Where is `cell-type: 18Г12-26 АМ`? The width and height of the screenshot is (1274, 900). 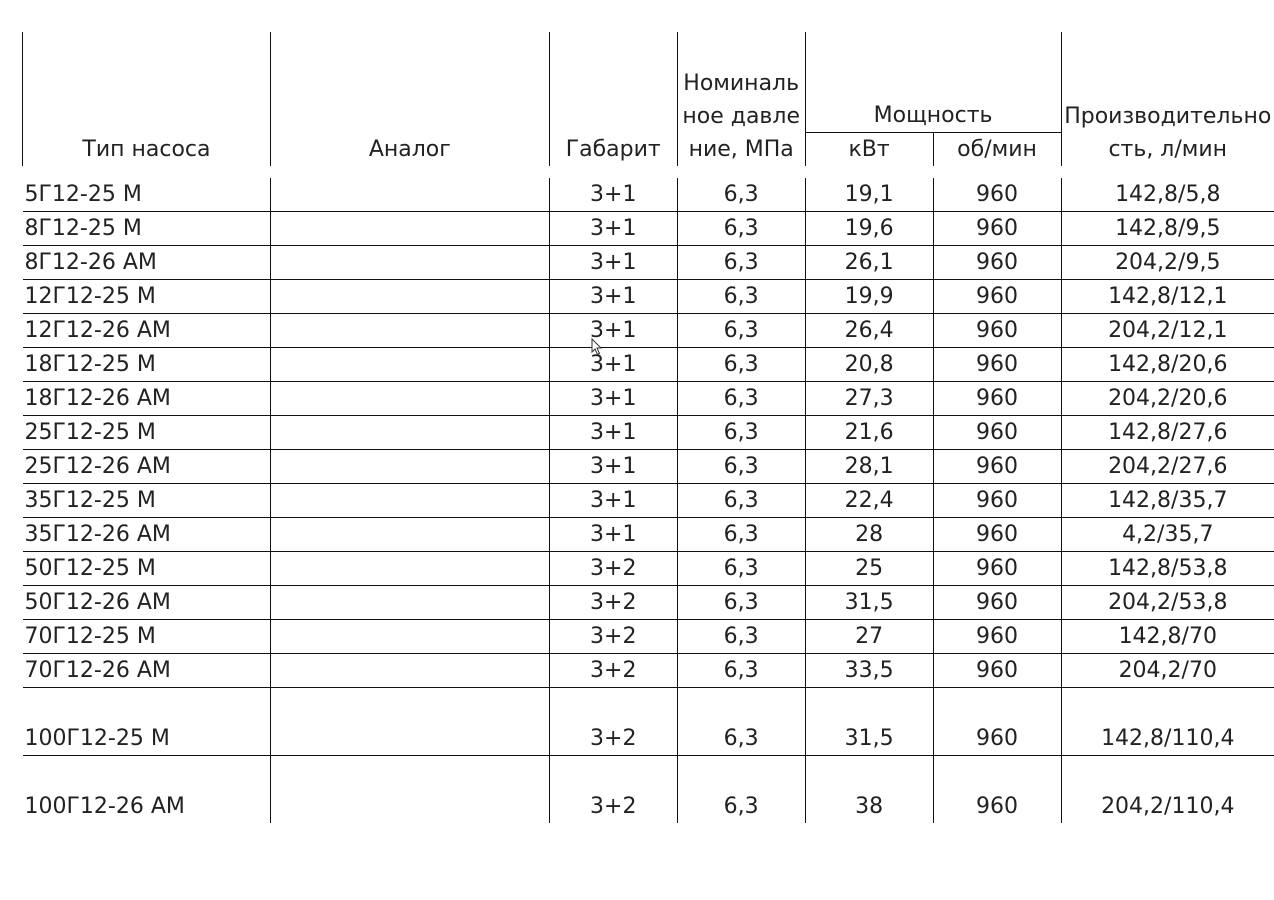
cell-type: 18Г12-26 АМ is located at coordinates (146, 398).